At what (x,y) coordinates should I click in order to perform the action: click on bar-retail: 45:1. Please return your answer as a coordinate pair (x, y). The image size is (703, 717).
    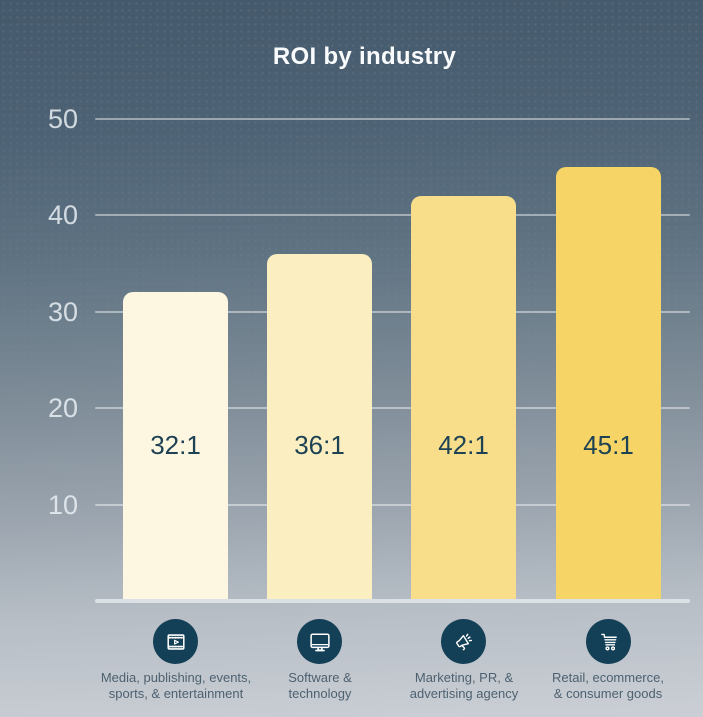
    Looking at the image, I should click on (608, 383).